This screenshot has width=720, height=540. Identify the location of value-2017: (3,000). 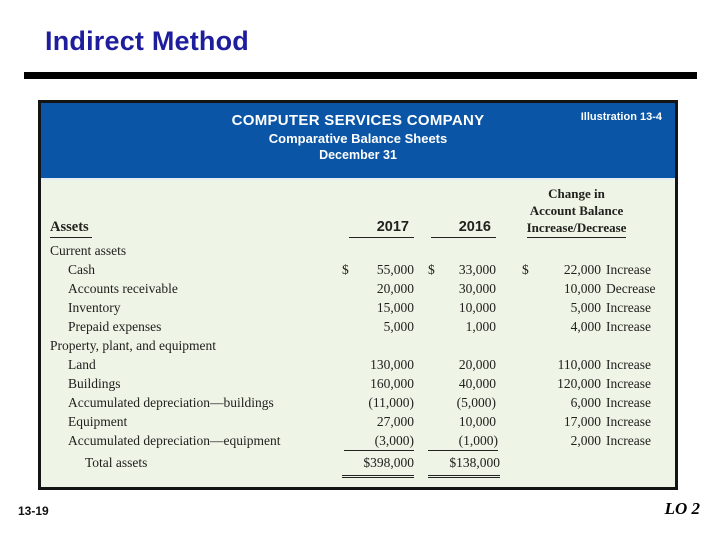
(374, 441).